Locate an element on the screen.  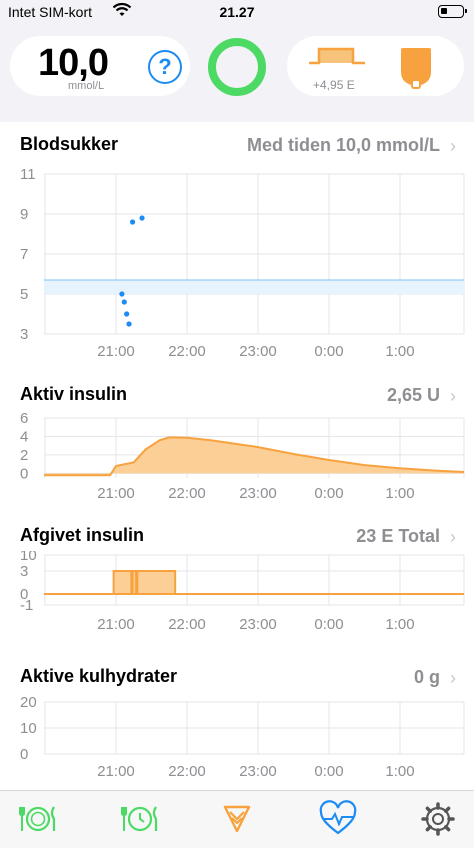
pump-hud: +4,95 E is located at coordinates (375, 66).